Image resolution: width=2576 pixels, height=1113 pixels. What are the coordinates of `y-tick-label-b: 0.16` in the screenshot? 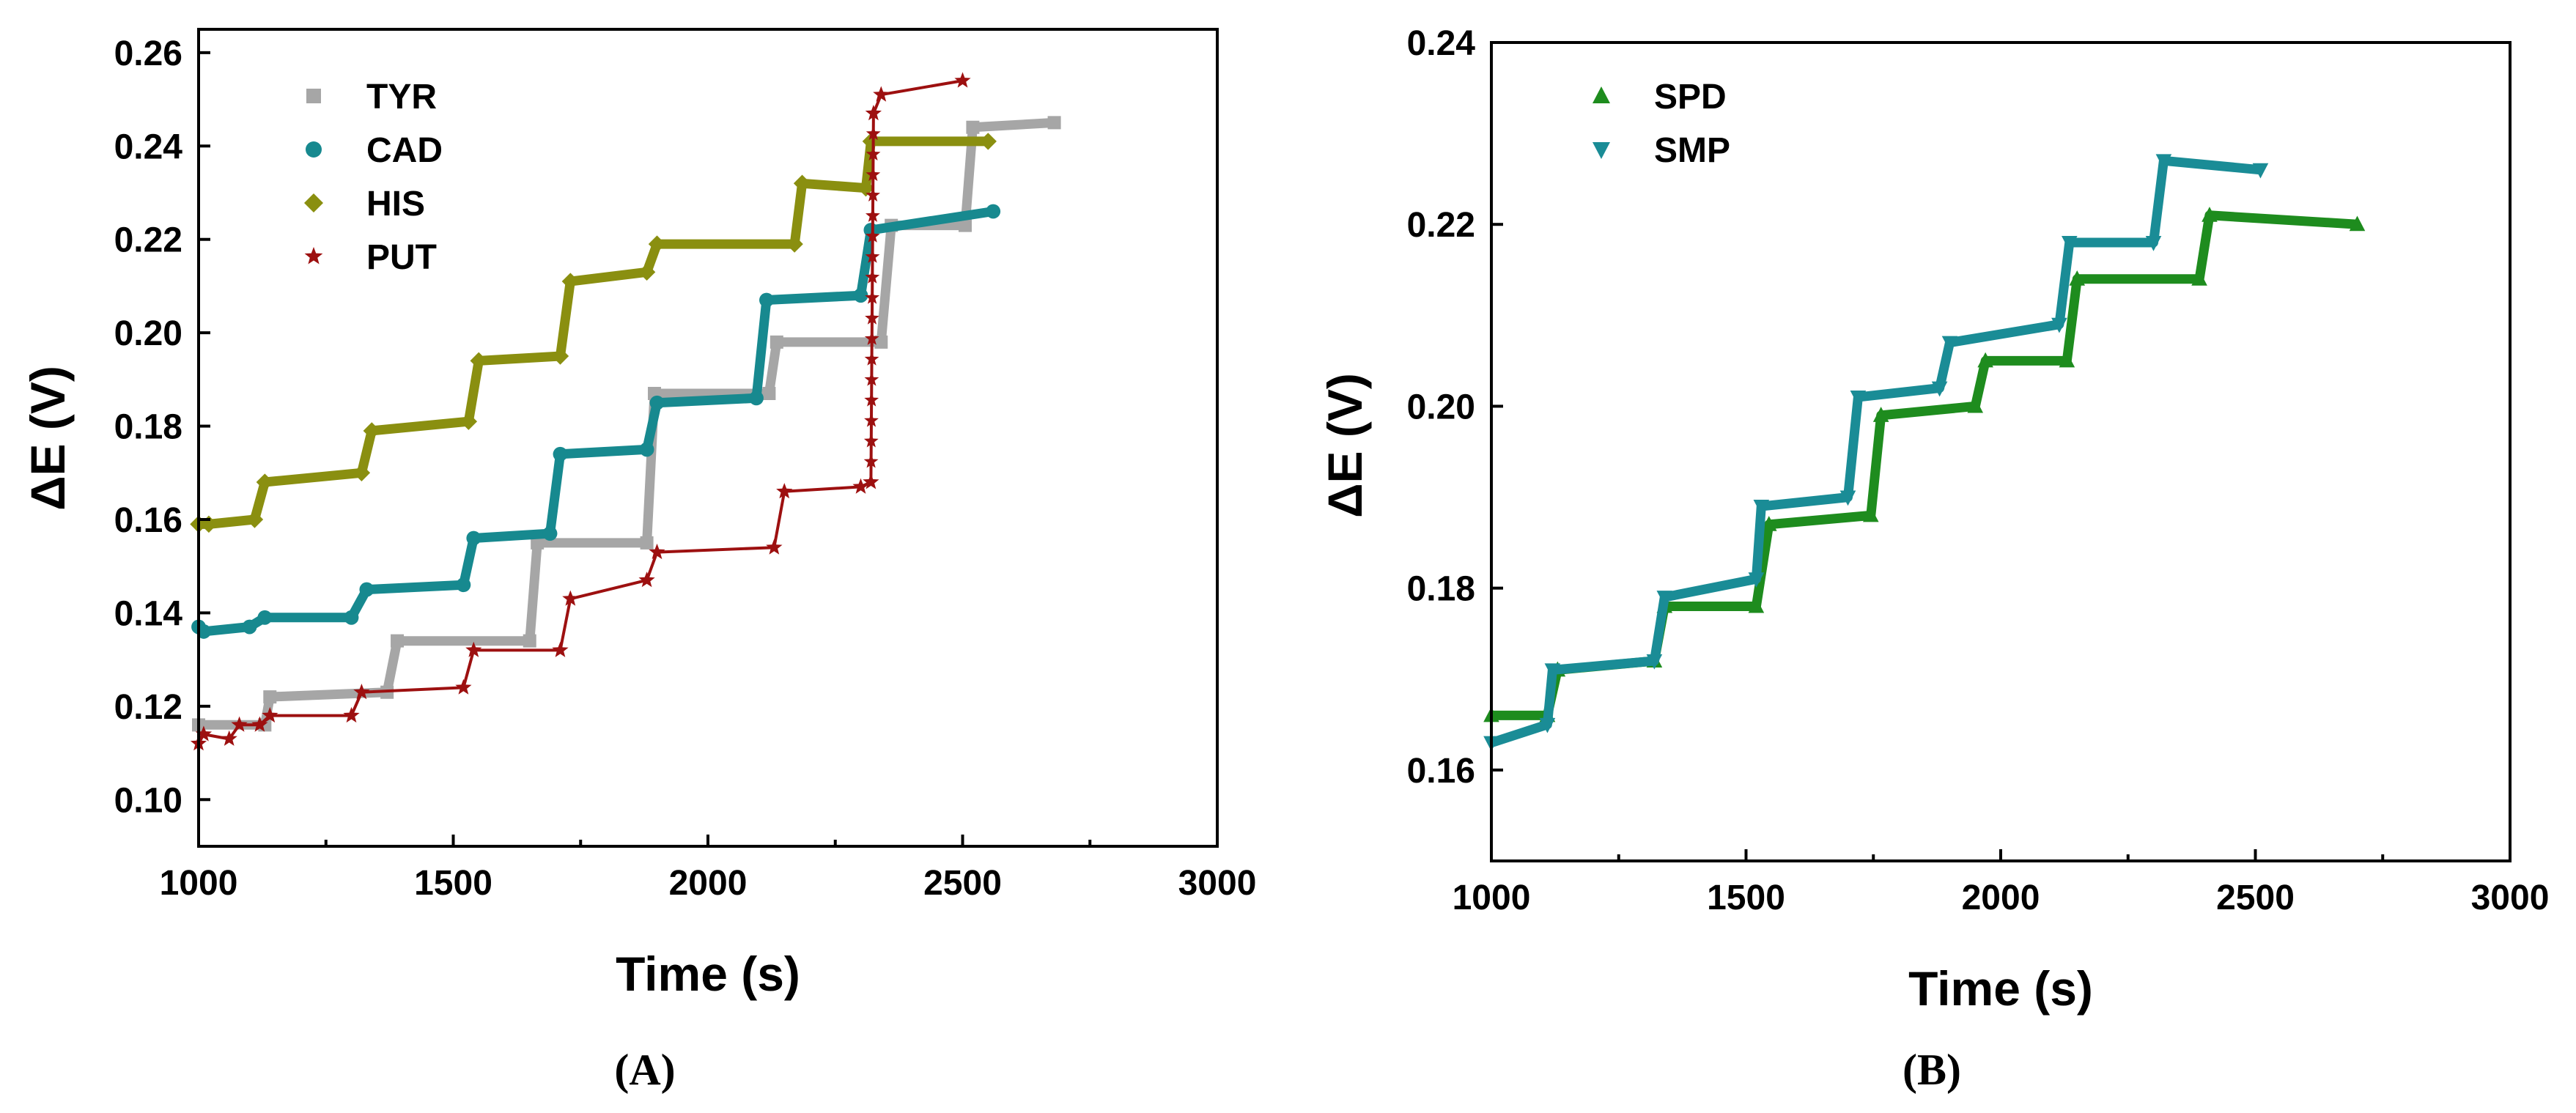 It's located at (1441, 771).